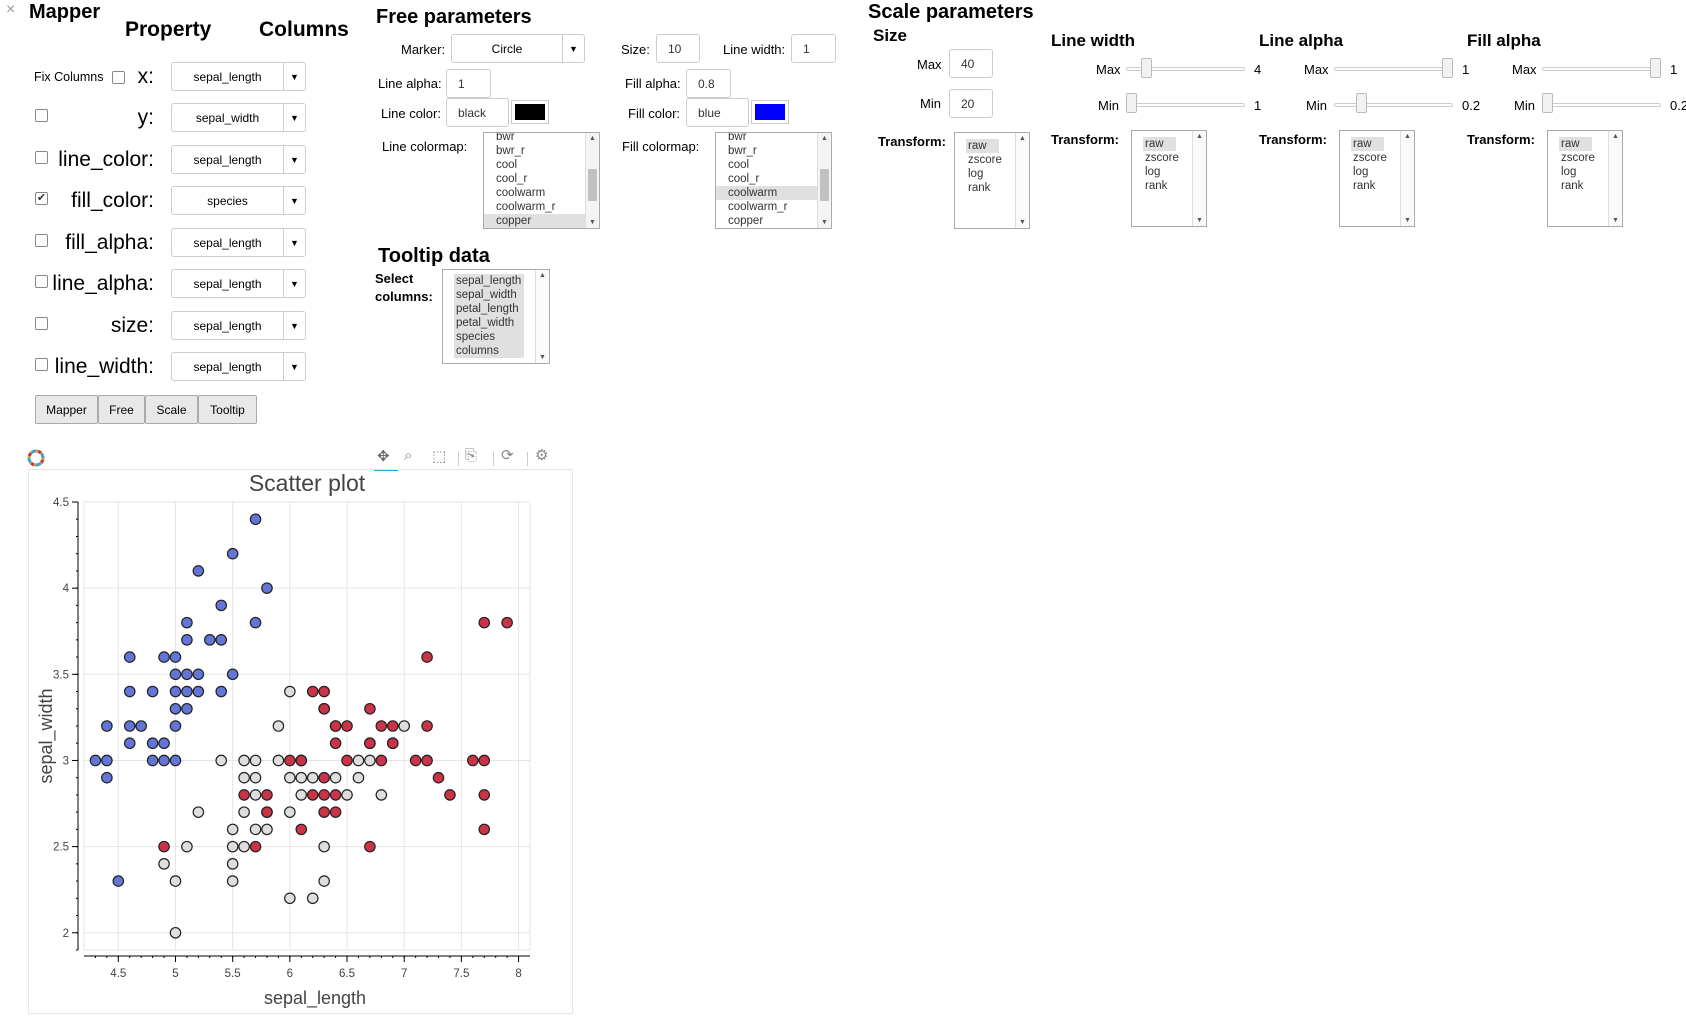  What do you see at coordinates (592, 180) in the screenshot?
I see `line-colormap-scrollbar: ▲ ▼` at bounding box center [592, 180].